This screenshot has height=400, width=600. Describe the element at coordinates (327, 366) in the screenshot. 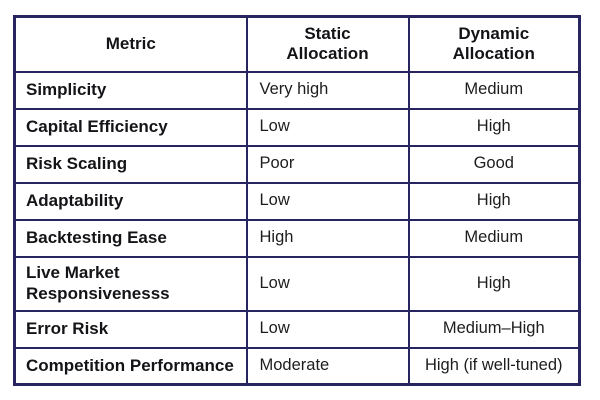

I see `static-allocation-cell: Moderate` at that location.